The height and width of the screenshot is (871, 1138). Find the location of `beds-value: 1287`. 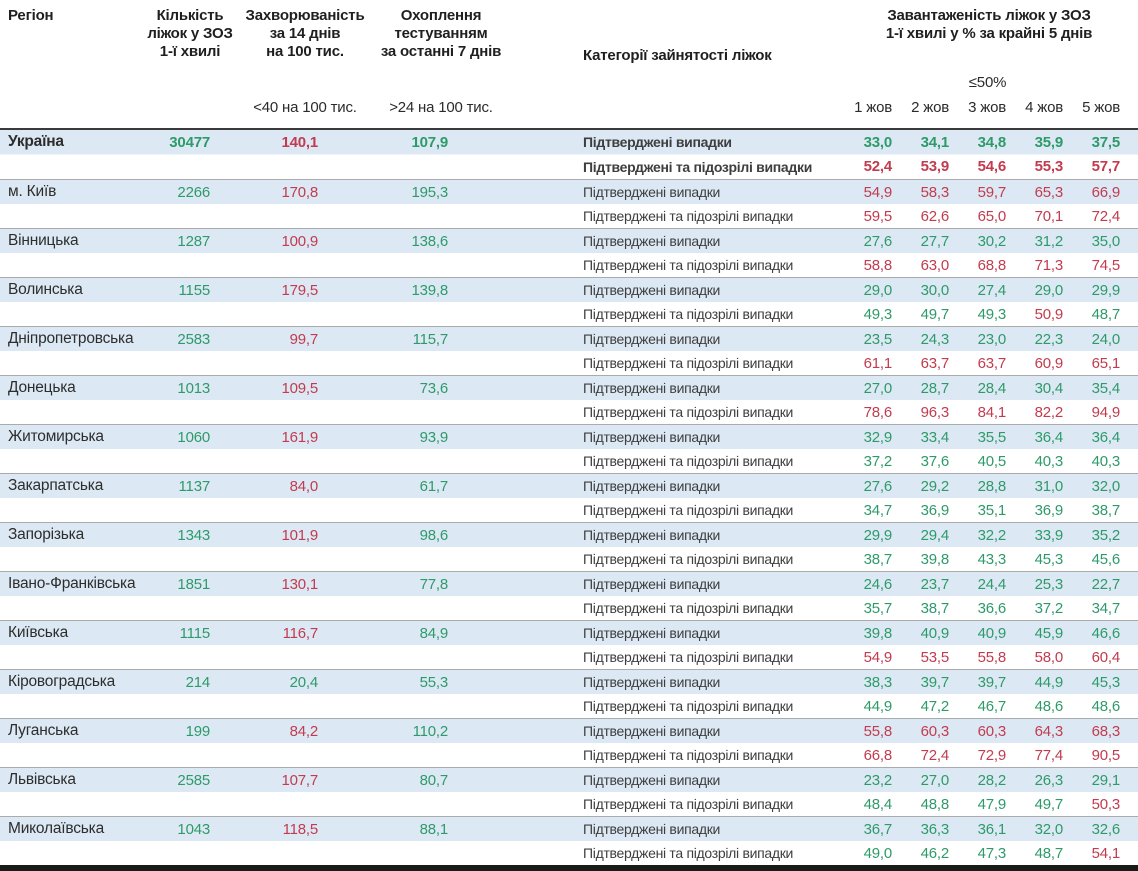

beds-value: 1287 is located at coordinates (193, 241).